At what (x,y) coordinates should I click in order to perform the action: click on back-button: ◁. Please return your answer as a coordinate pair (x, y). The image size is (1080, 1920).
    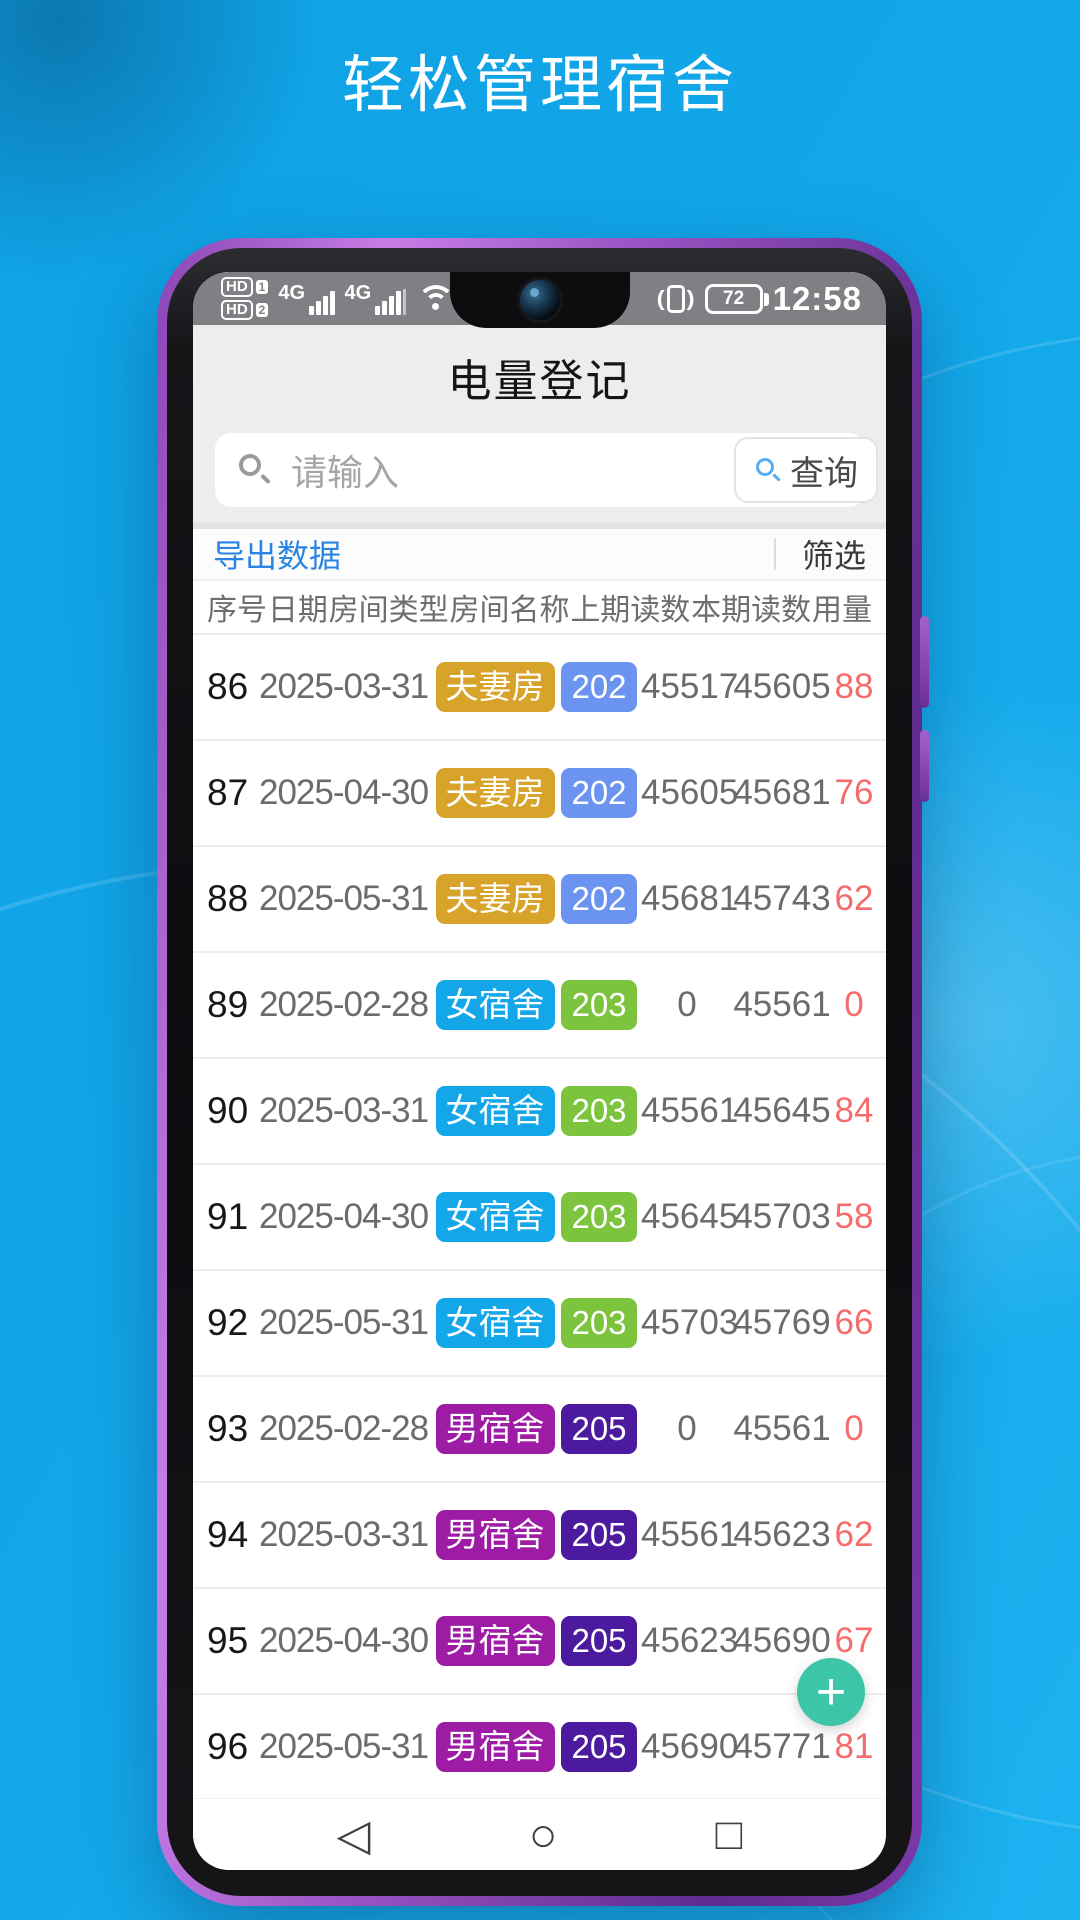
    Looking at the image, I should click on (353, 1835).